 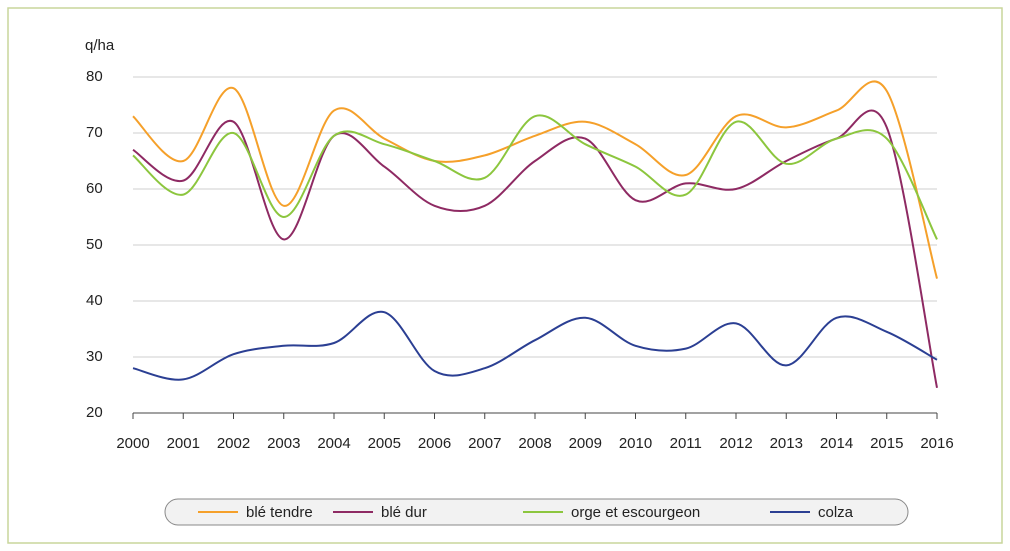 What do you see at coordinates (233, 443) in the screenshot?
I see `x-tick-label: 2002` at bounding box center [233, 443].